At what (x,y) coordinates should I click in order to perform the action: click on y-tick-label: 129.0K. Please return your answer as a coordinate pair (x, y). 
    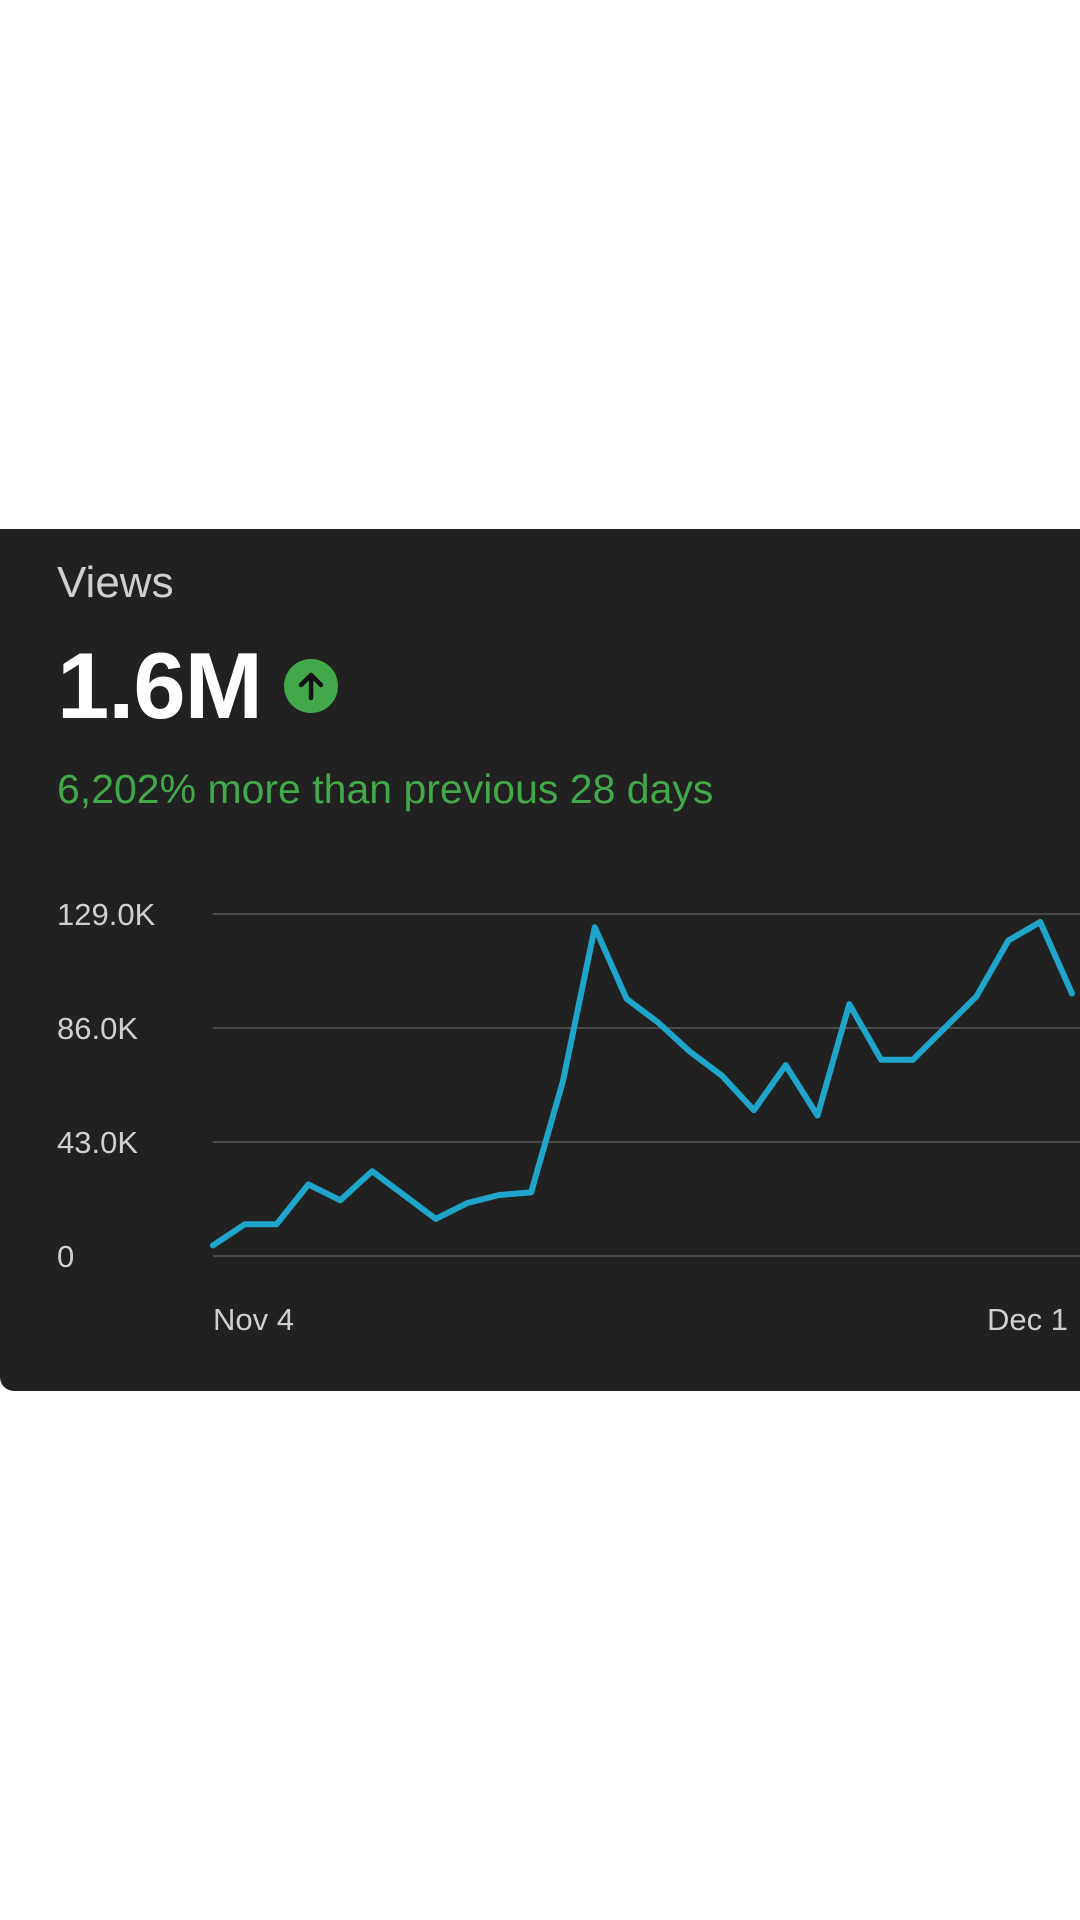
    Looking at the image, I should click on (106, 914).